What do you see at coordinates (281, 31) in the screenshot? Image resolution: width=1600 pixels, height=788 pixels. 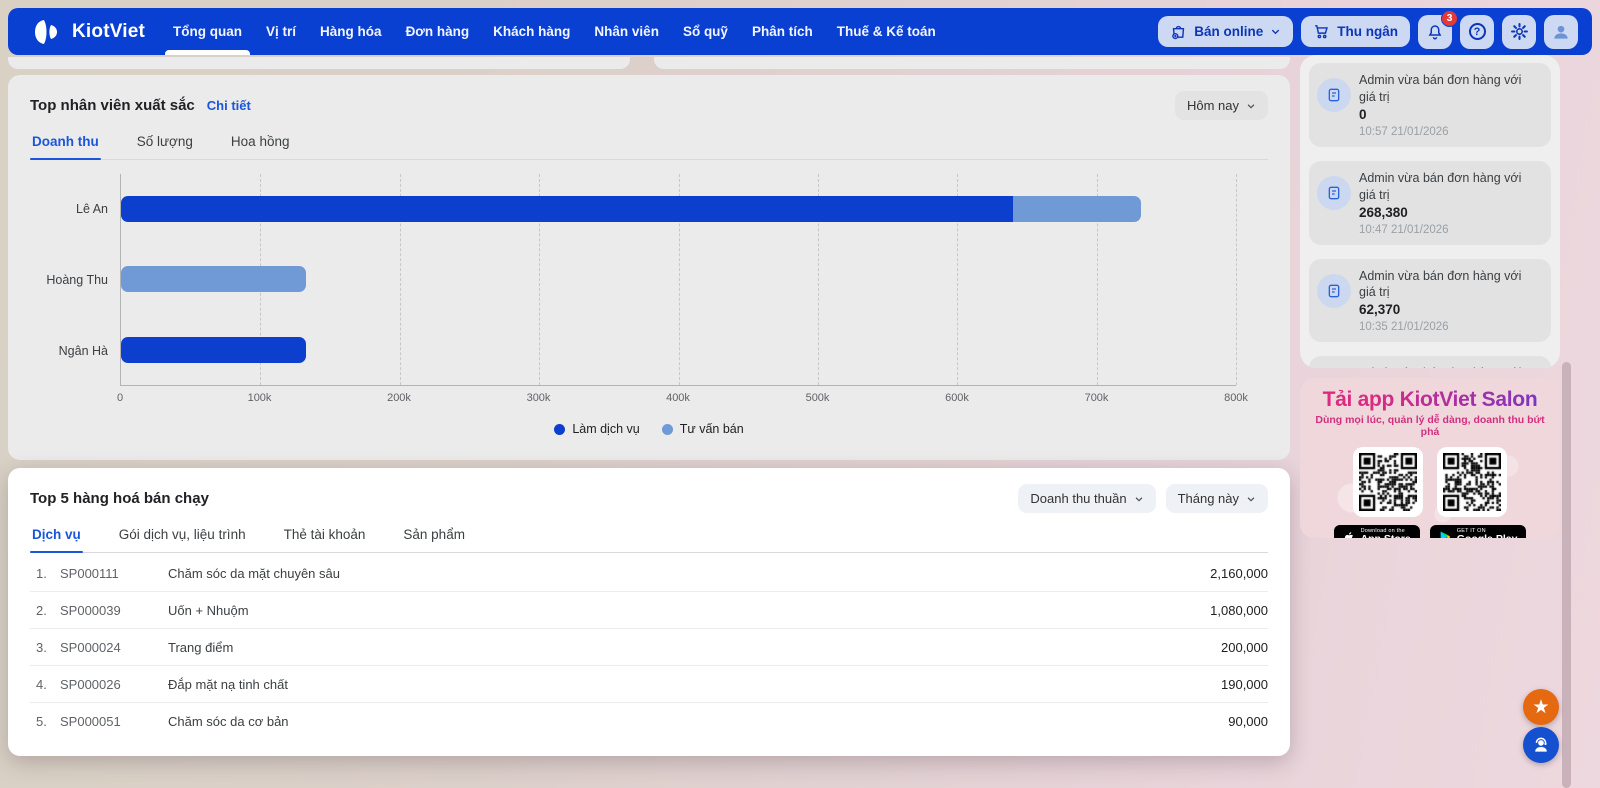 I see `nav-item-1: Vị trí` at bounding box center [281, 31].